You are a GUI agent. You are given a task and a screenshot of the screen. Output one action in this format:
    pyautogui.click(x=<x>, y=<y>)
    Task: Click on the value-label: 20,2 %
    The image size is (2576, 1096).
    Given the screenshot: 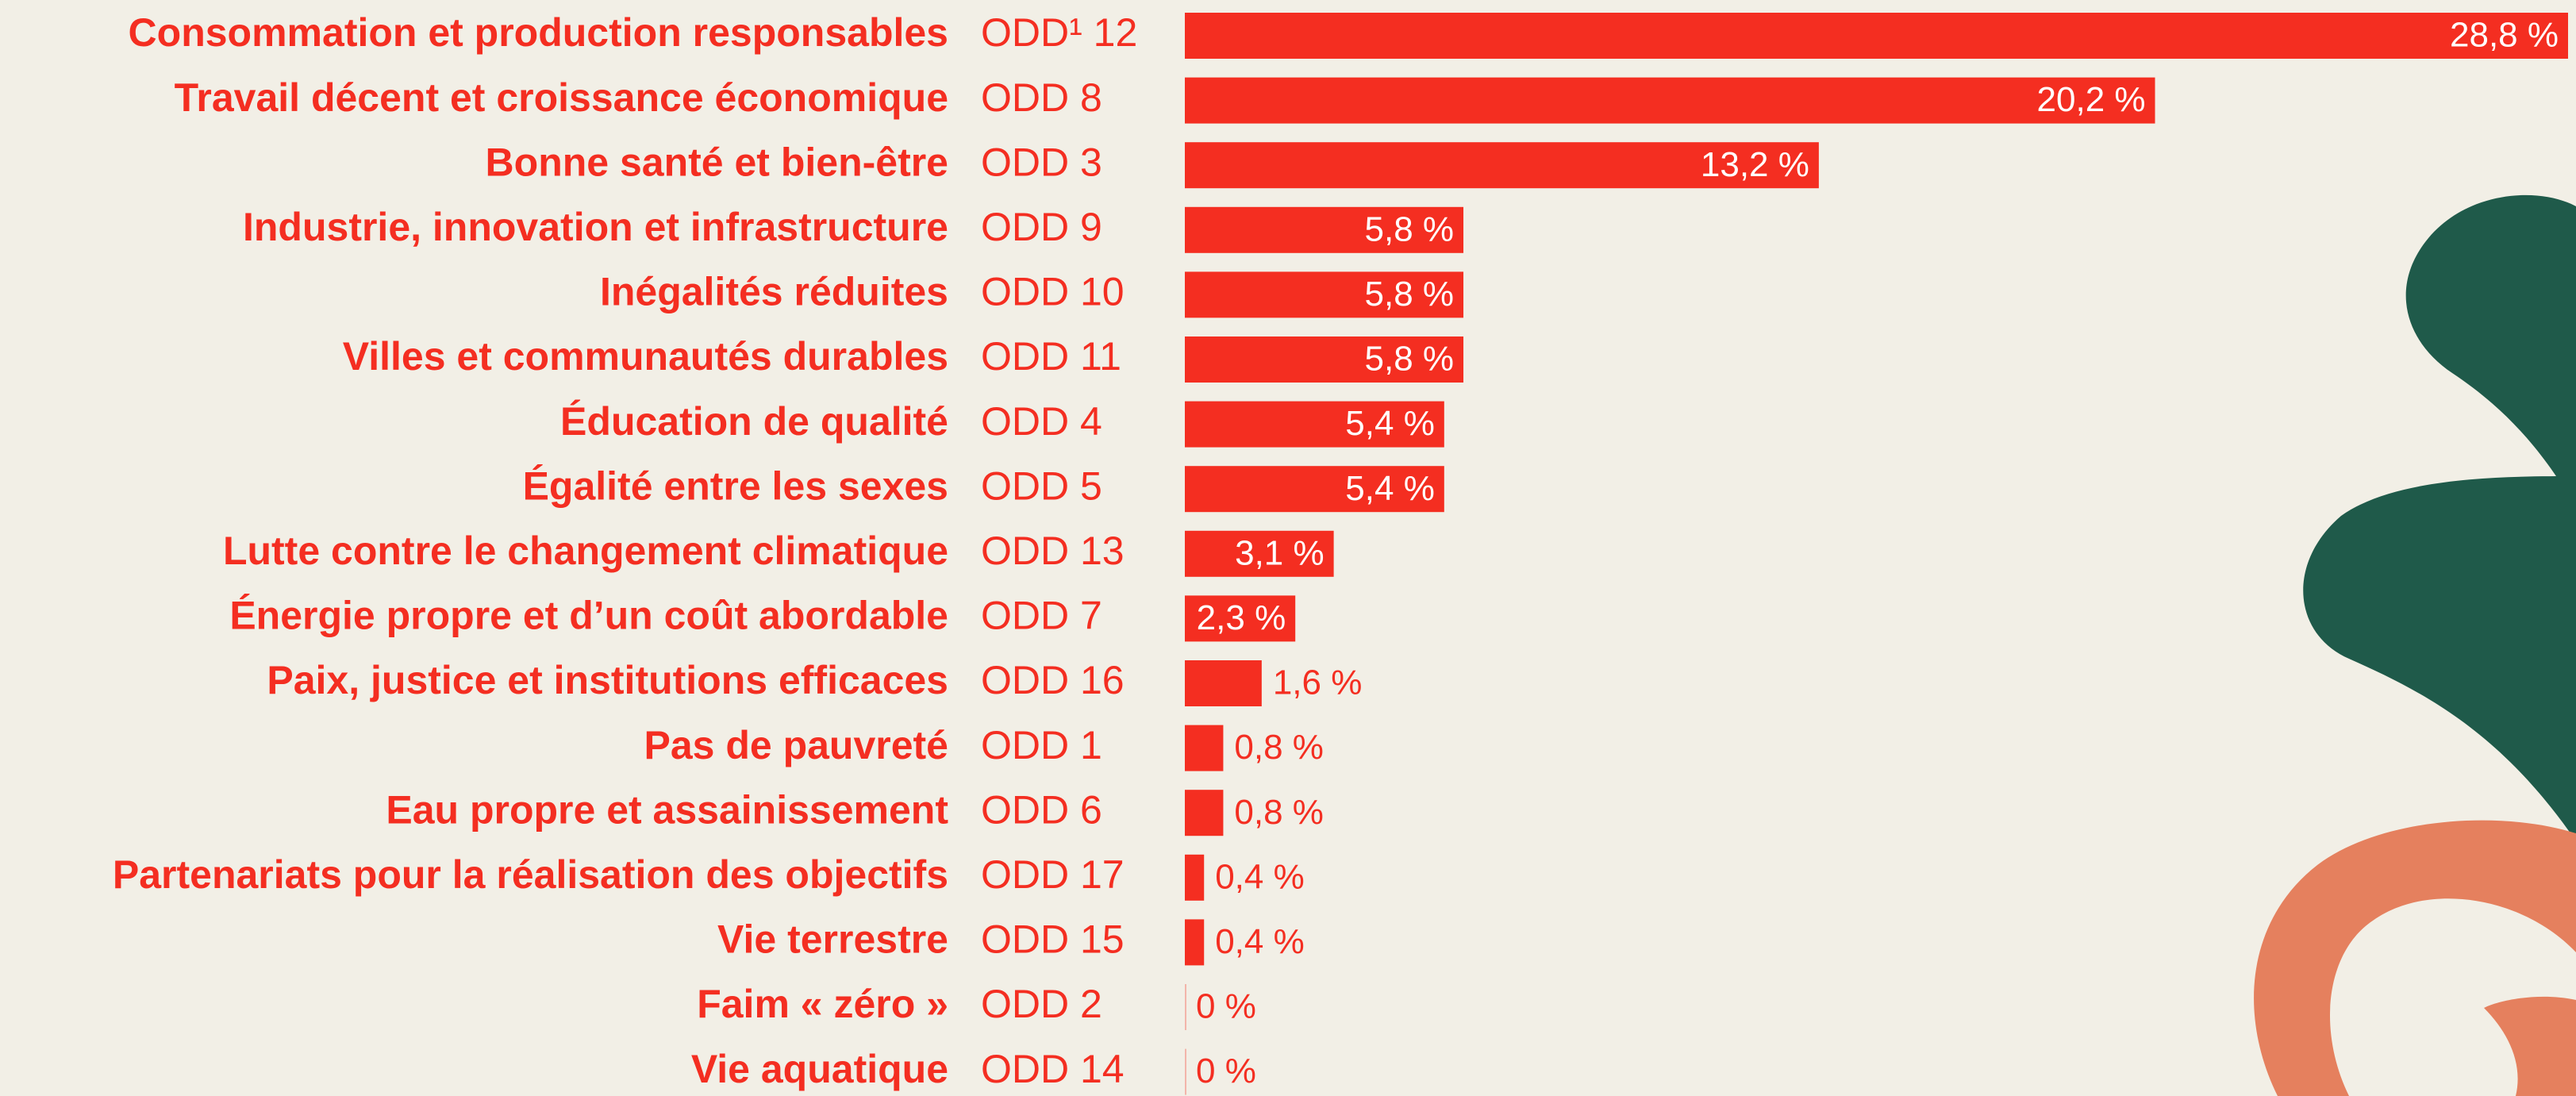 What is the action you would take?
    pyautogui.click(x=2091, y=99)
    